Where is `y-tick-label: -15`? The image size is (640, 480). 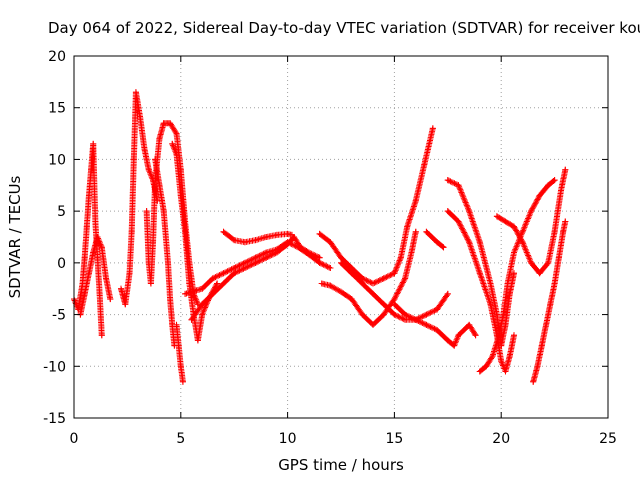
y-tick-label: -15 is located at coordinates (54, 419).